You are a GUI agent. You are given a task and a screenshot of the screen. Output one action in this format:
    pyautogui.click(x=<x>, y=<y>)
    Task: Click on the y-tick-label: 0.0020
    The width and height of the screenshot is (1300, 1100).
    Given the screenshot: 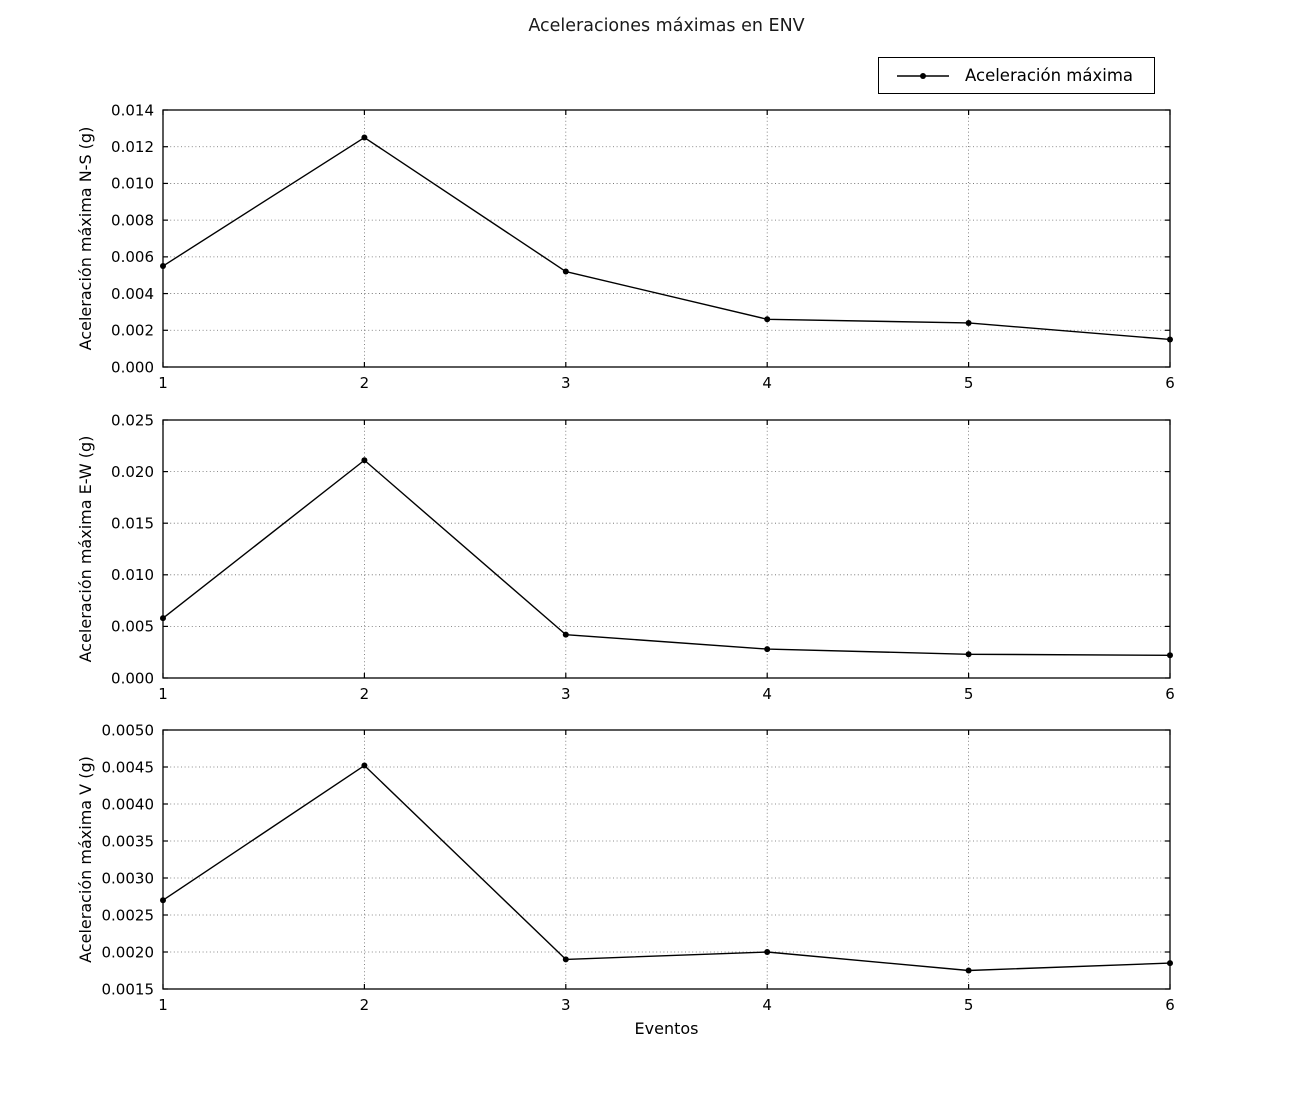 What is the action you would take?
    pyautogui.click(x=128, y=952)
    